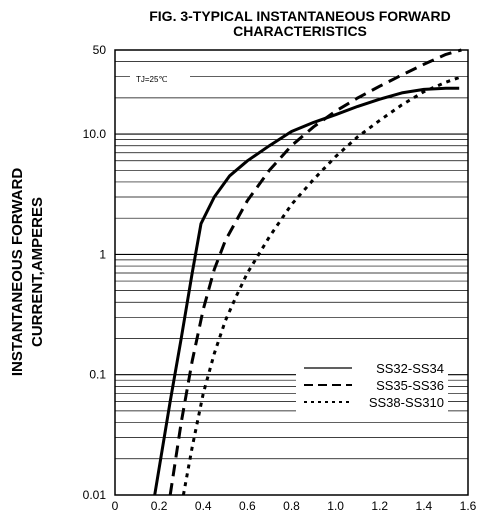  What do you see at coordinates (115, 506) in the screenshot?
I see `x-tick-label: 0` at bounding box center [115, 506].